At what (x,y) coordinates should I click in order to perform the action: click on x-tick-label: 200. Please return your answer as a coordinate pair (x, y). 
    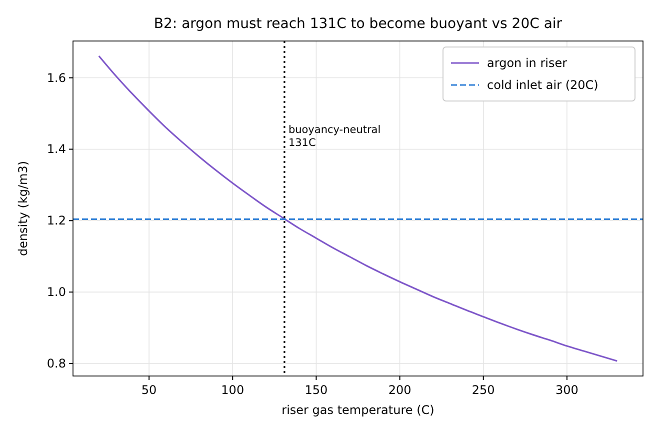
    Looking at the image, I should click on (400, 390).